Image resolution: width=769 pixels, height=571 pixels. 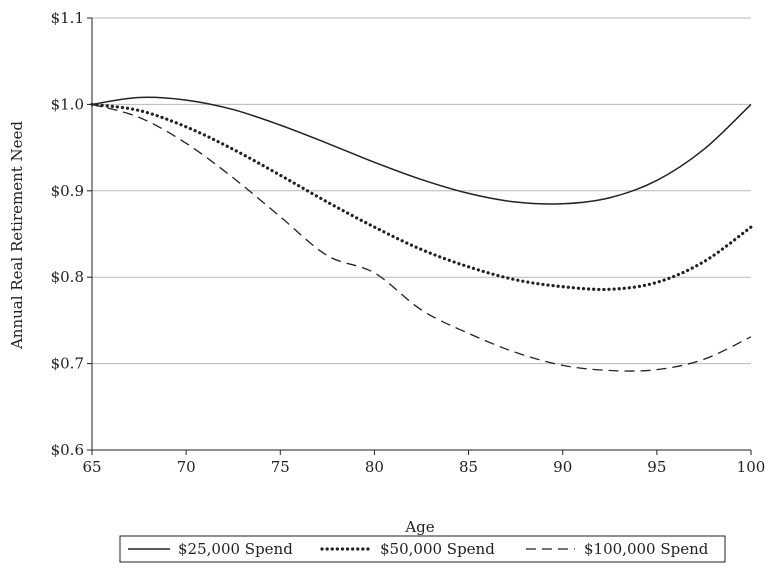 I want to click on y-axis-title: Annual Real Retirement Need, so click(x=17, y=235).